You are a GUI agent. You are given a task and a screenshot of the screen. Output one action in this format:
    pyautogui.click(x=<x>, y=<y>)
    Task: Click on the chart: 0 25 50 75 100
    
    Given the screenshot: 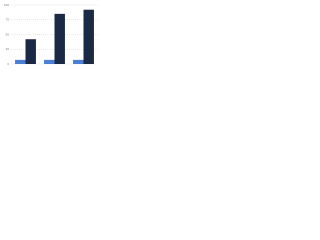 What is the action you would take?
    pyautogui.click(x=51, y=34)
    